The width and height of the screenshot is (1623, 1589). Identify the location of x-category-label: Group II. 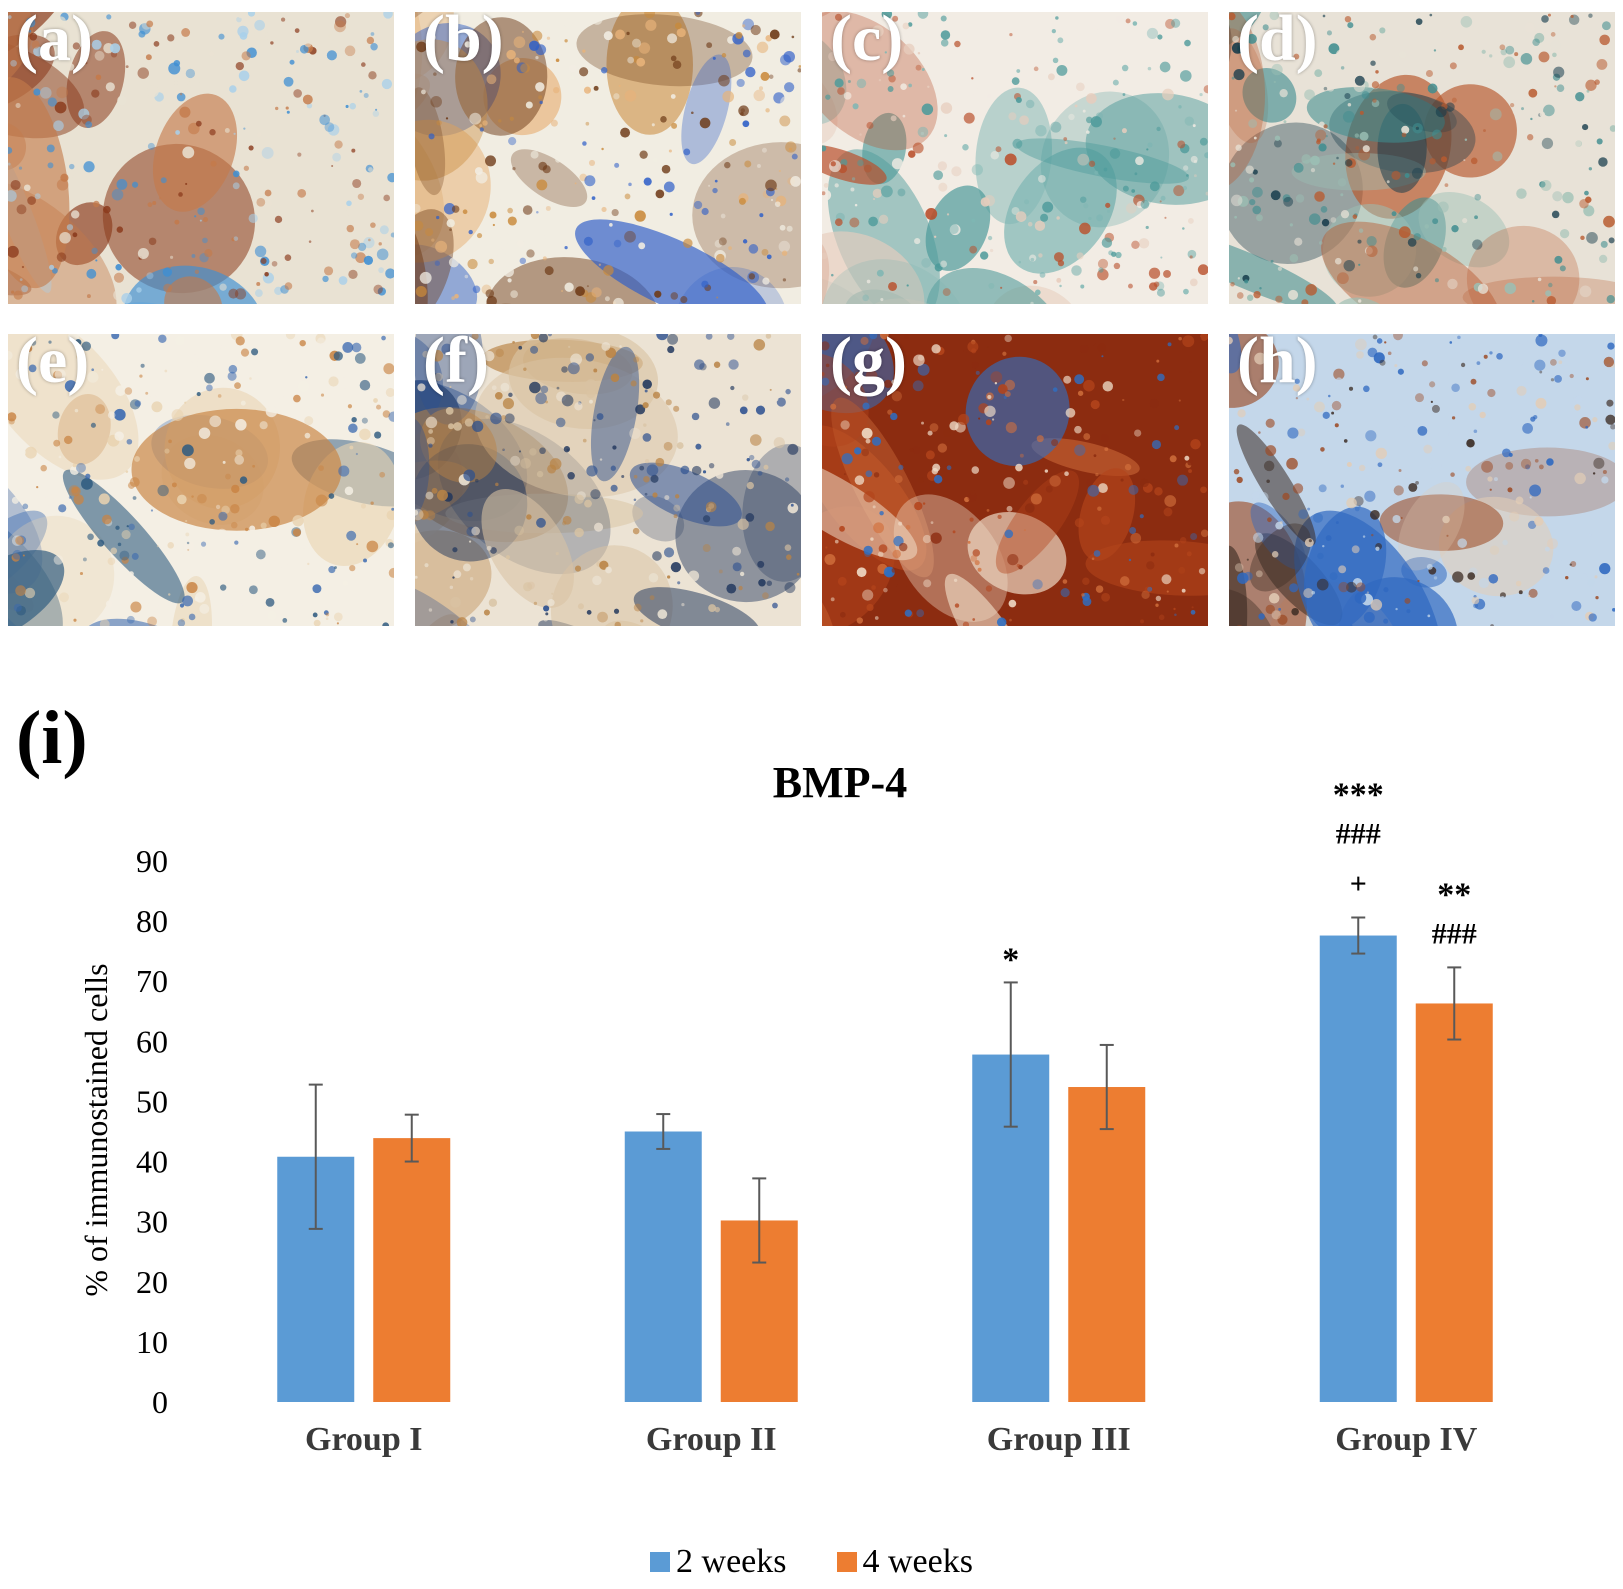
(711, 1439).